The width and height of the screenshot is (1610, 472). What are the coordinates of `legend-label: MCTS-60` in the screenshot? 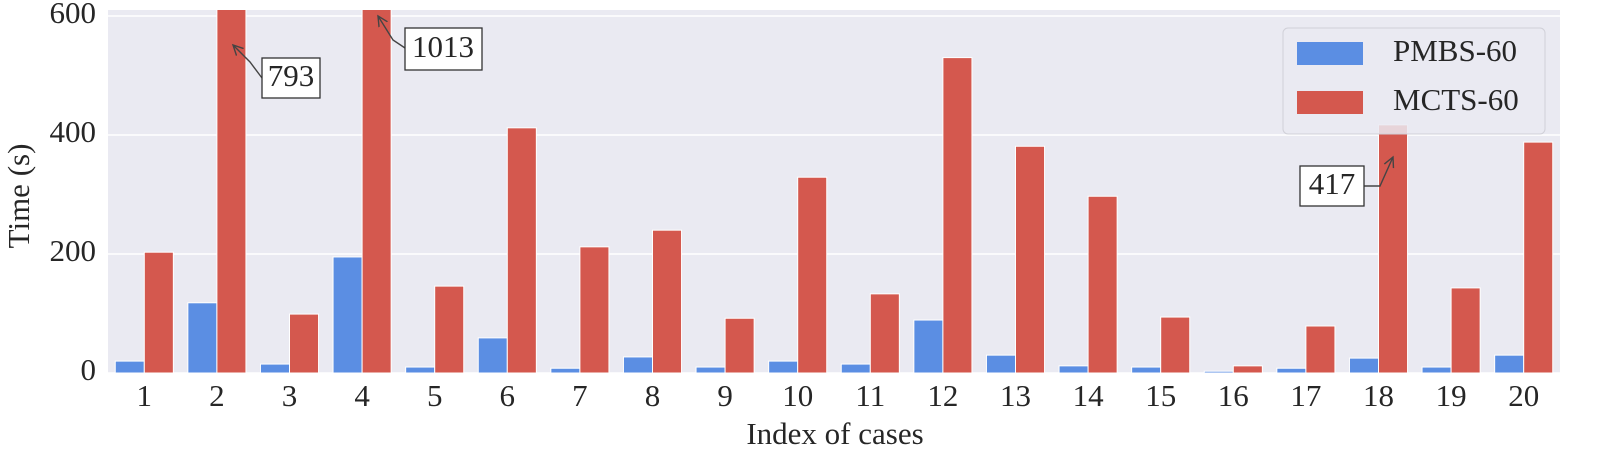 It's located at (1456, 99).